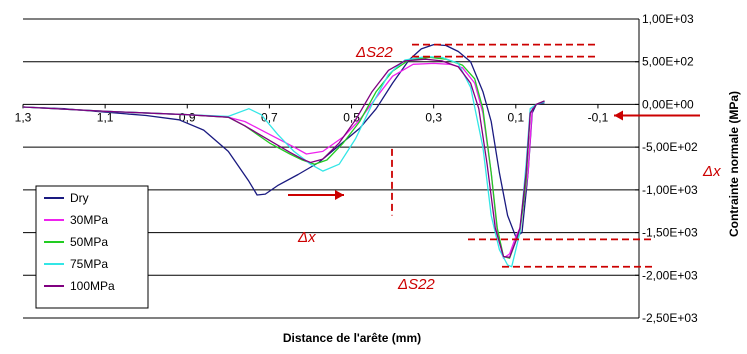 This screenshot has width=747, height=354. I want to click on legend-entry: 50MPa, so click(89, 242).